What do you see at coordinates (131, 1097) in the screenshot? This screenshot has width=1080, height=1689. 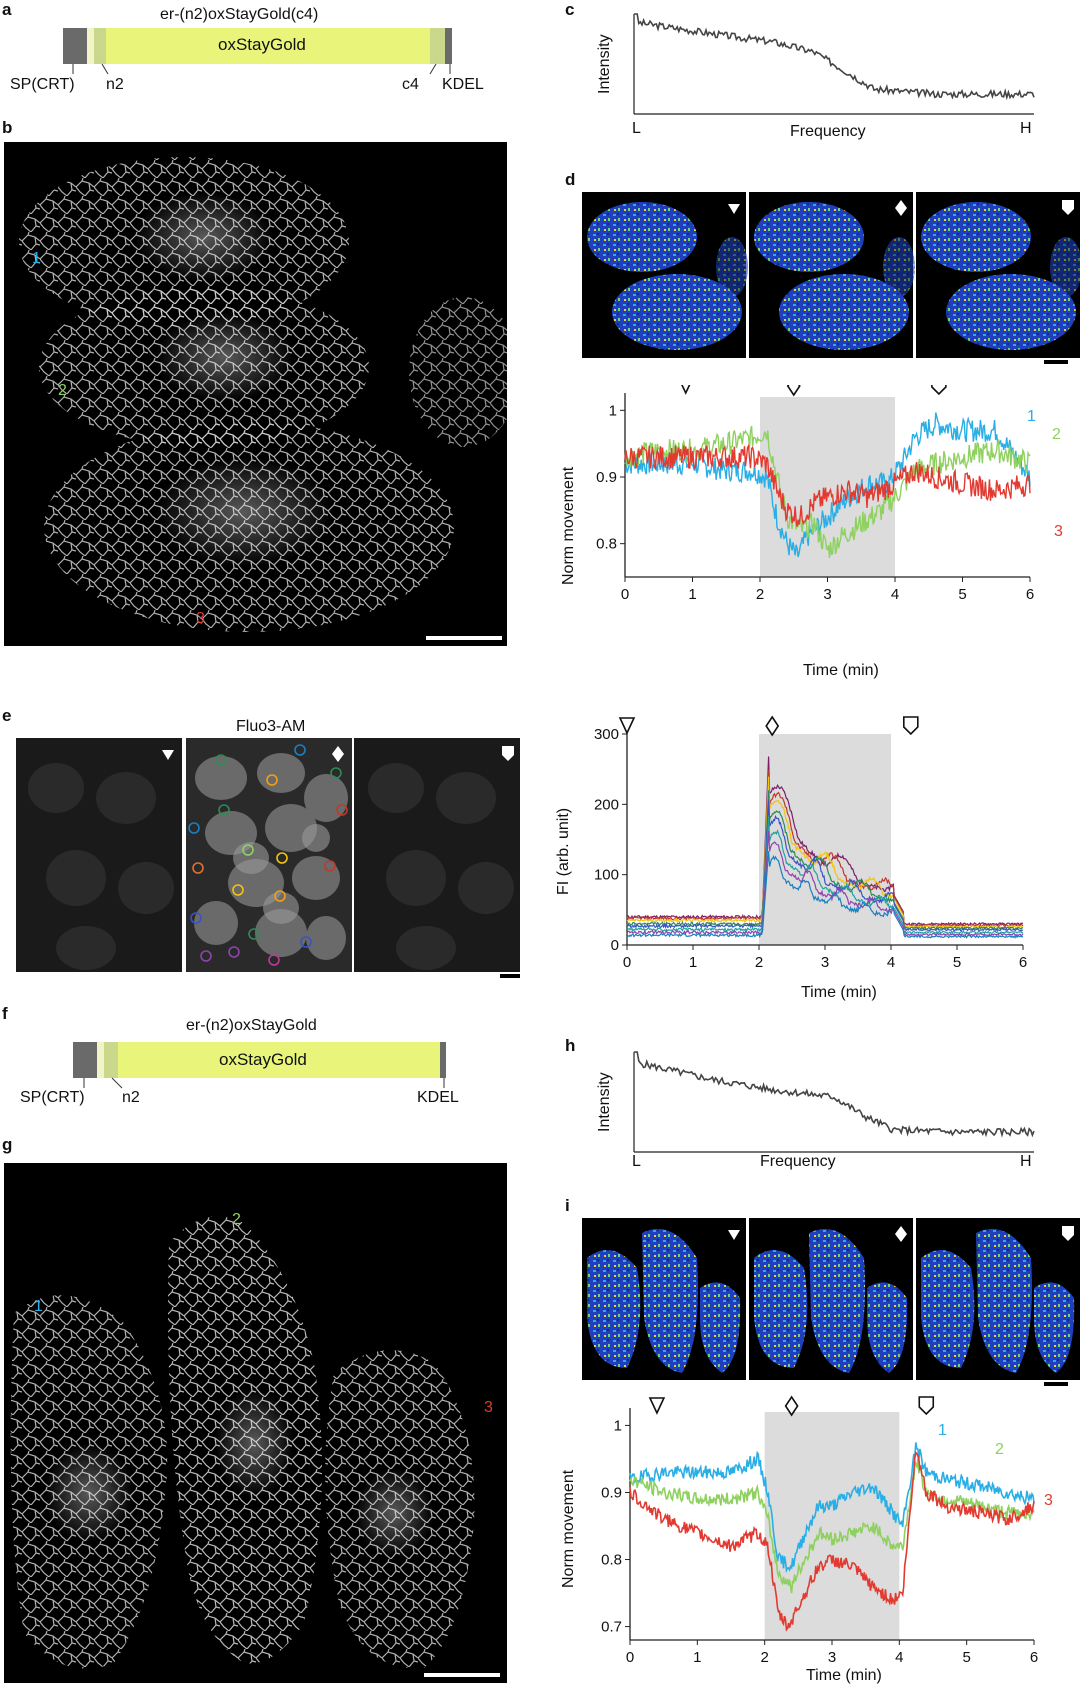 I see `n2-label-f: n2` at bounding box center [131, 1097].